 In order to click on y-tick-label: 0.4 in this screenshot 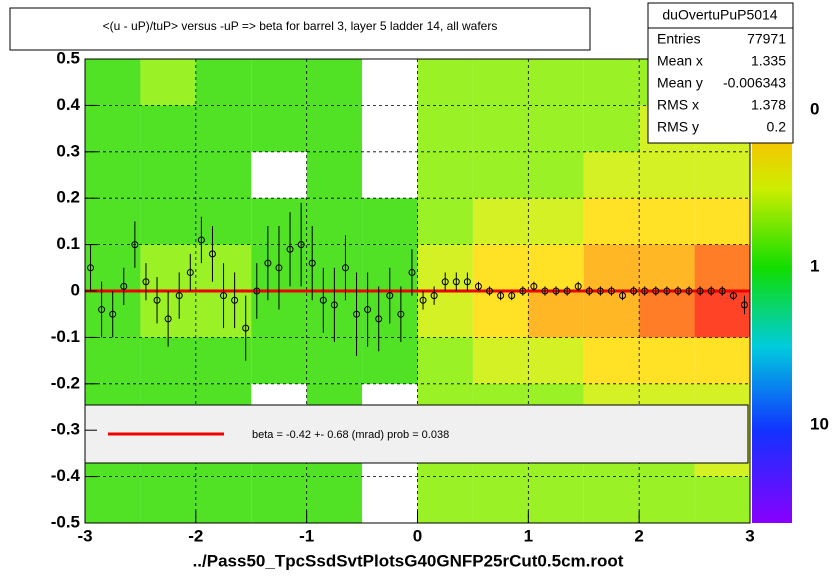, I will do `click(68, 104)`.